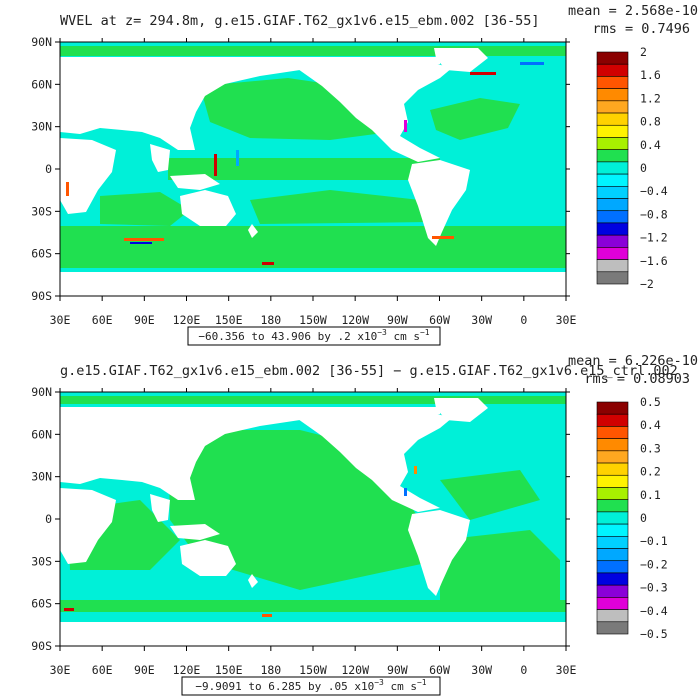  I want to click on y-tick-label: 30S, so click(41, 211).